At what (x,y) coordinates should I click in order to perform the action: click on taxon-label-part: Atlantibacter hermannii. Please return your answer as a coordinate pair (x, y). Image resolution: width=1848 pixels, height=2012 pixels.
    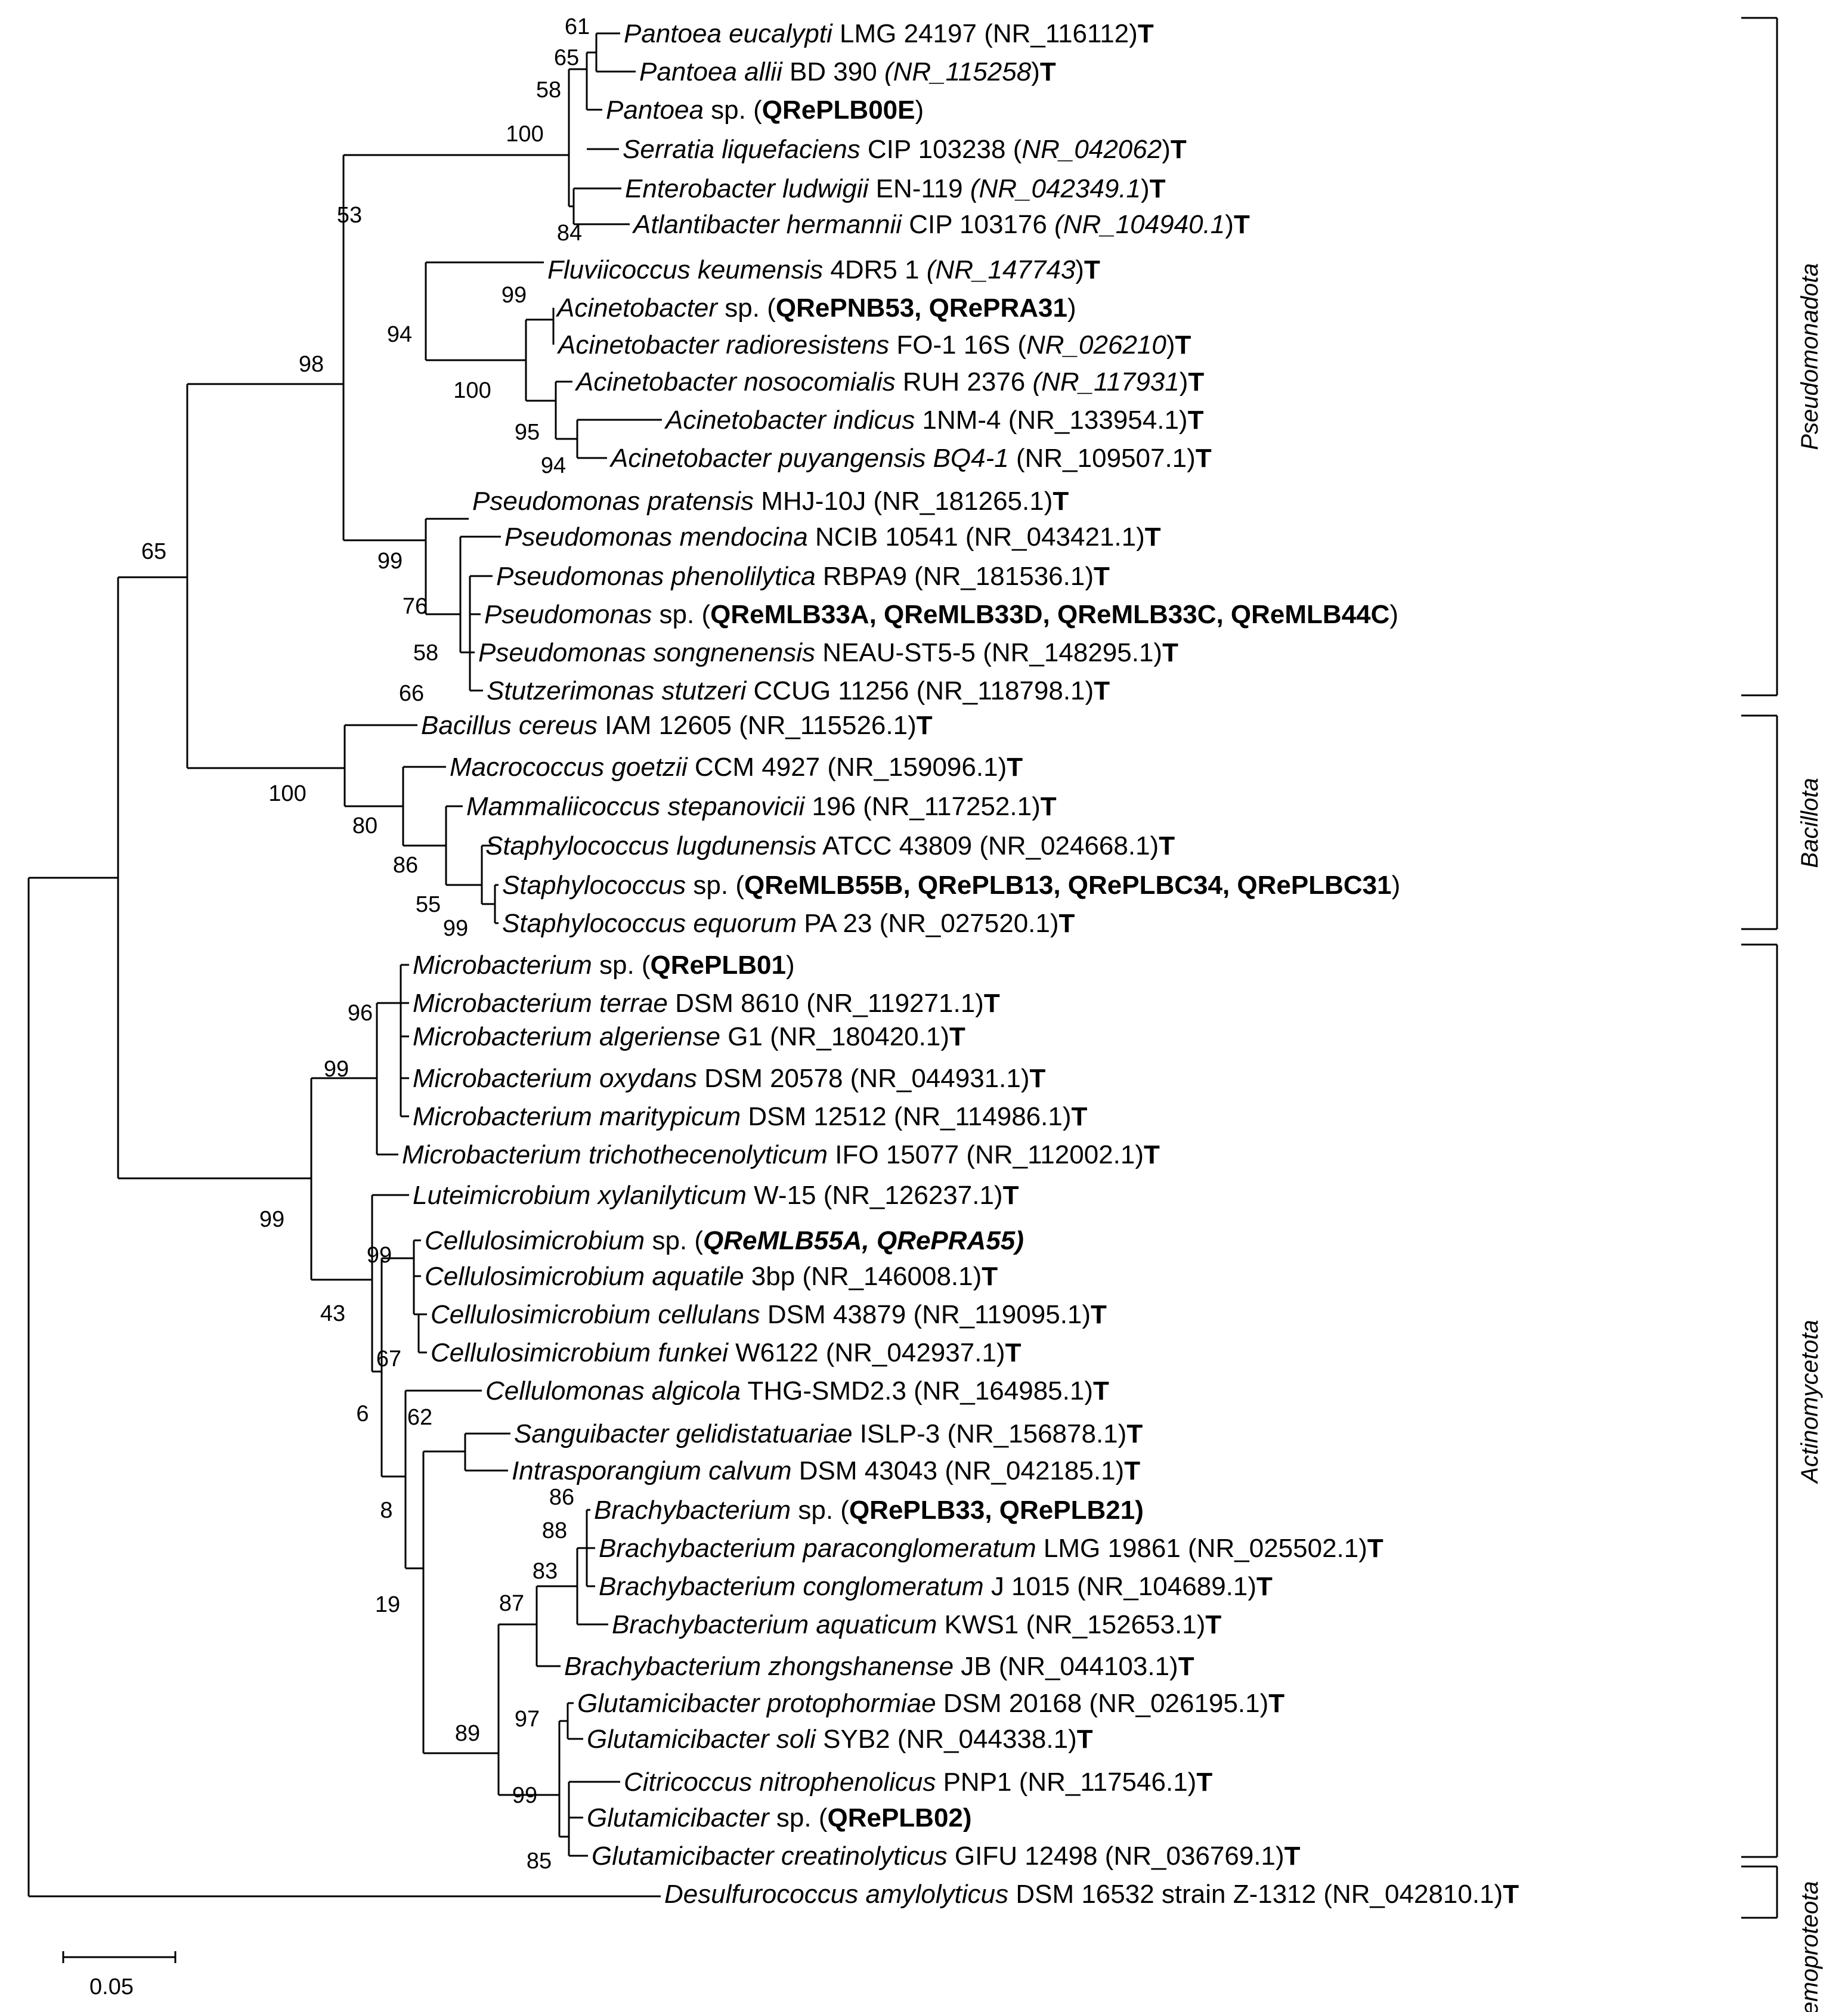
    Looking at the image, I should click on (767, 224).